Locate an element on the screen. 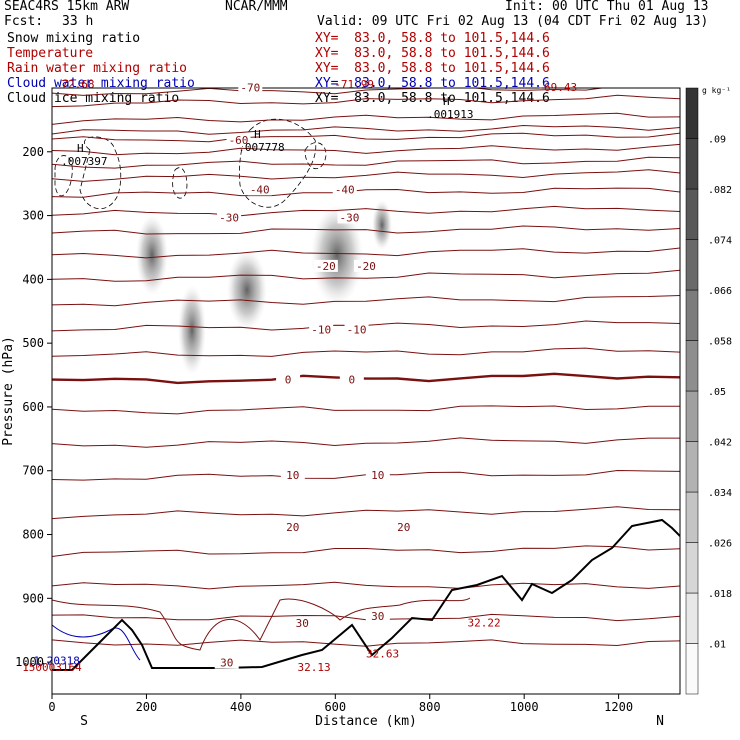  colorbar-tick-6: .058 is located at coordinates (720, 342).